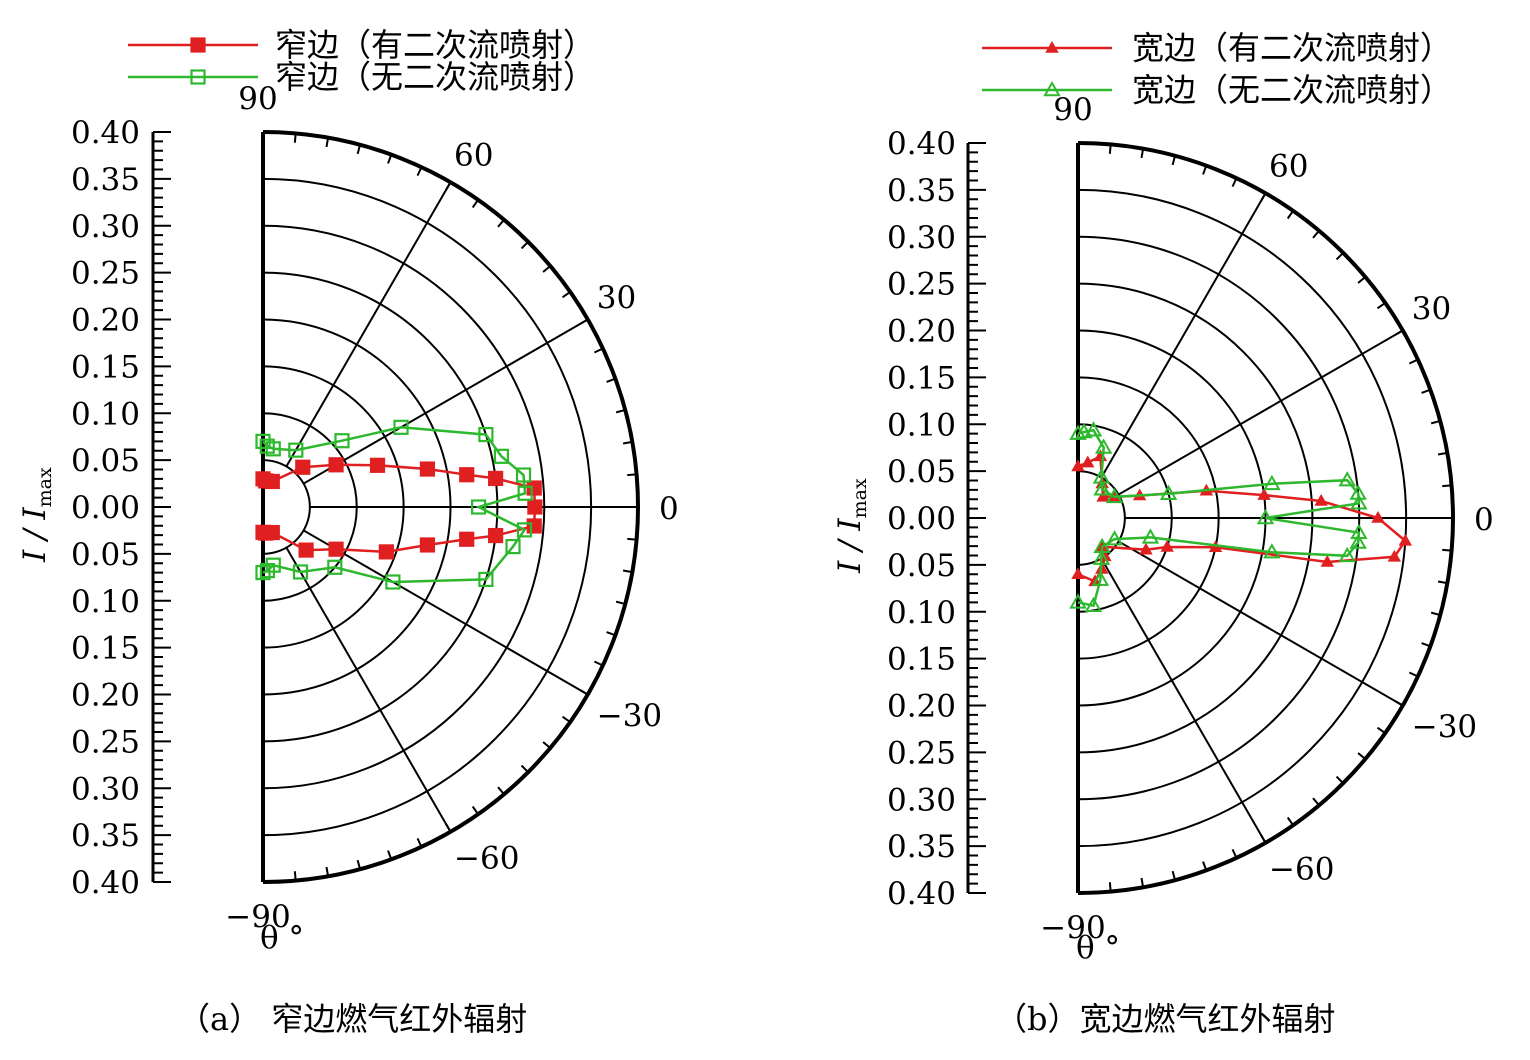 This screenshot has width=1530, height=1060. I want to click on subfigure-caption: （b）宽边燃气红外辐射, so click(1165, 1019).